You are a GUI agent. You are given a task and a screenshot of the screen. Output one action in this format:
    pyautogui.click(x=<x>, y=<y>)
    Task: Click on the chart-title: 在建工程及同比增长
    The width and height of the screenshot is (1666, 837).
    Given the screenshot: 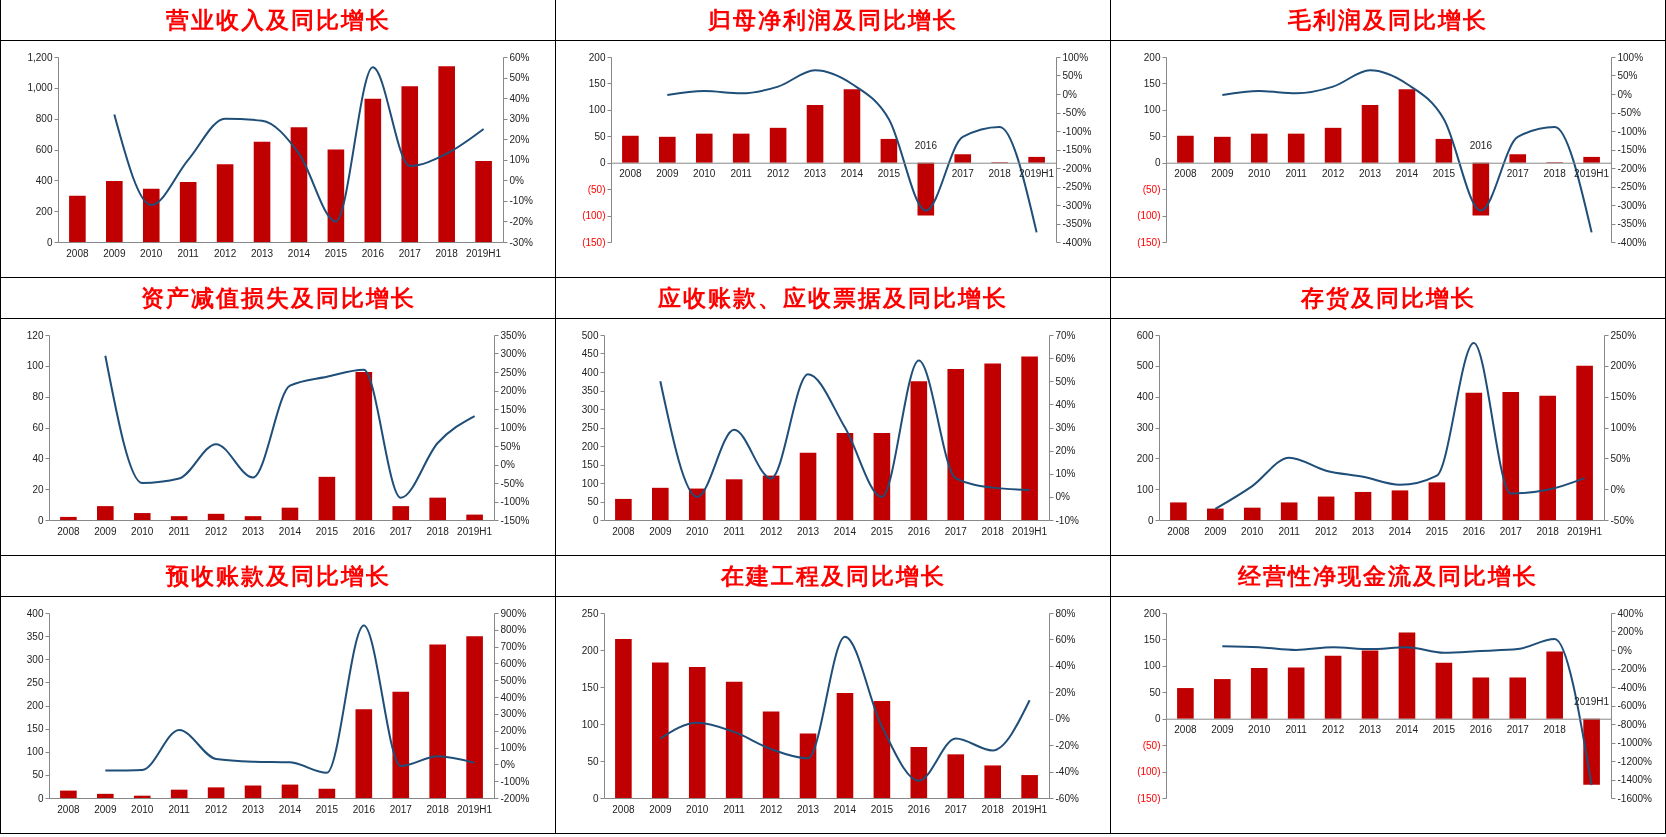 What is the action you would take?
    pyautogui.click(x=833, y=576)
    